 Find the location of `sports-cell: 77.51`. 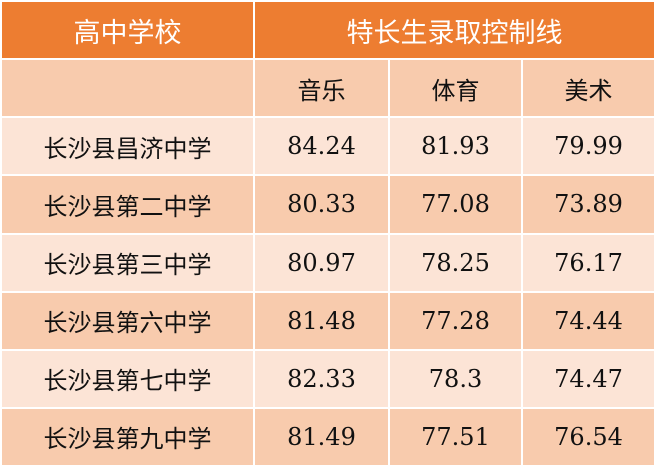

sports-cell: 77.51 is located at coordinates (455, 436).